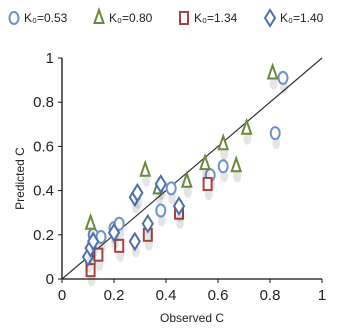 Image resolution: width=363 pixels, height=328 pixels. Describe the element at coordinates (43, 102) in the screenshot. I see `y-tick-label: 0.8` at that location.